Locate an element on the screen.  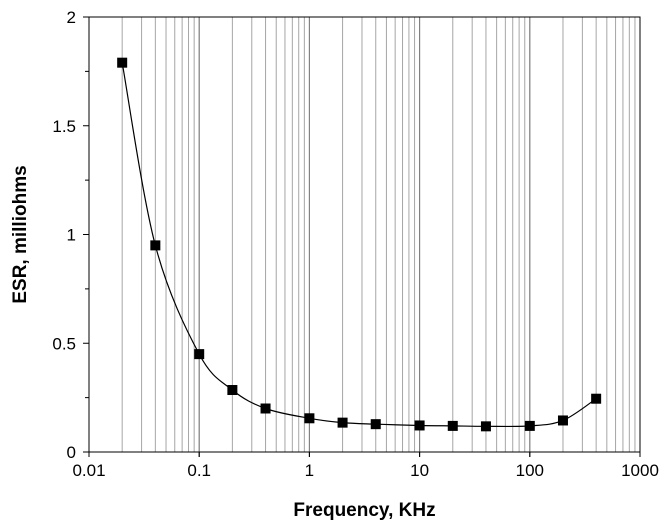
x-tick-labels: 0.01 0.1 1 10 100 1000 is located at coordinates (365, 470).